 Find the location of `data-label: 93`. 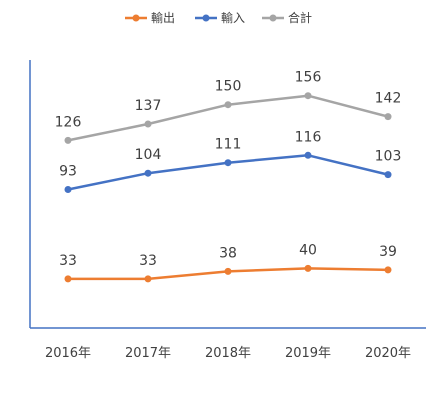

data-label: 93 is located at coordinates (68, 172).